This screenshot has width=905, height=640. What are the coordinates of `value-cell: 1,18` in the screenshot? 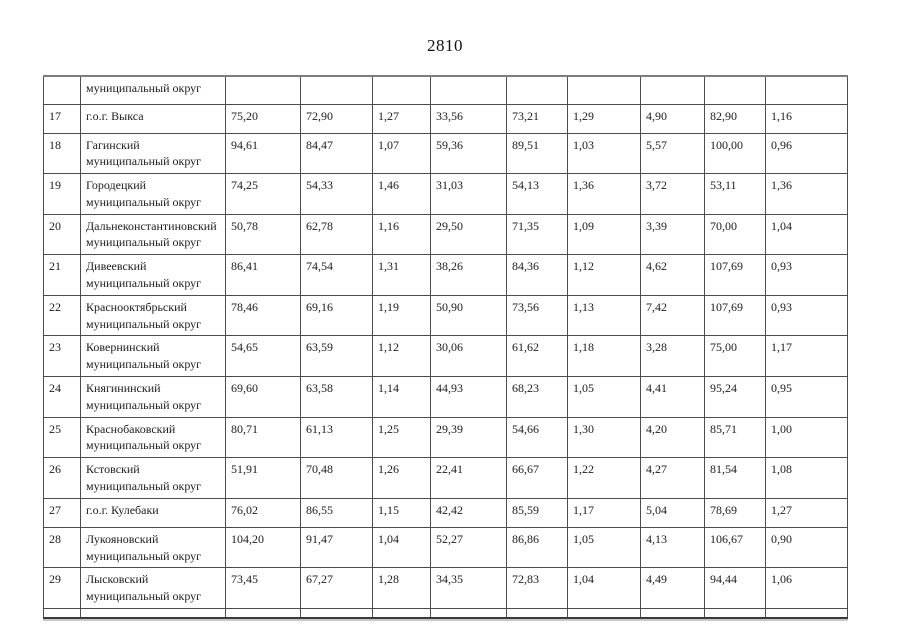 It's located at (604, 356).